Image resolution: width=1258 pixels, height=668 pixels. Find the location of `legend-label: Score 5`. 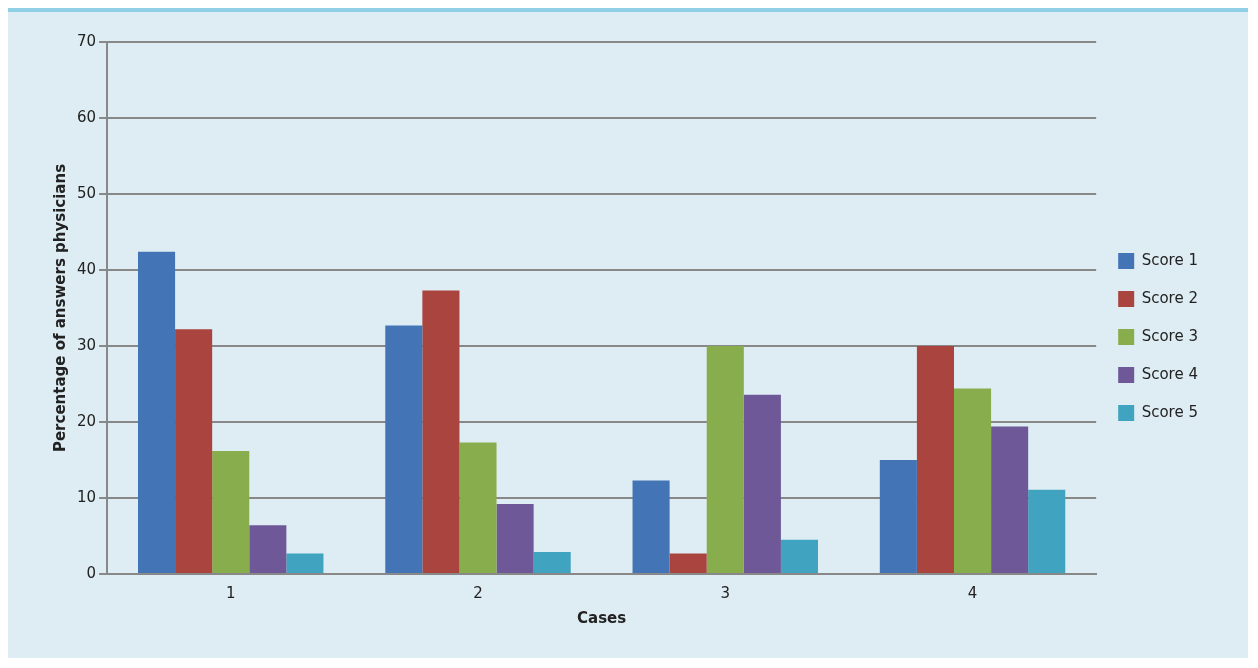

legend-label: Score 5 is located at coordinates (1169, 411).